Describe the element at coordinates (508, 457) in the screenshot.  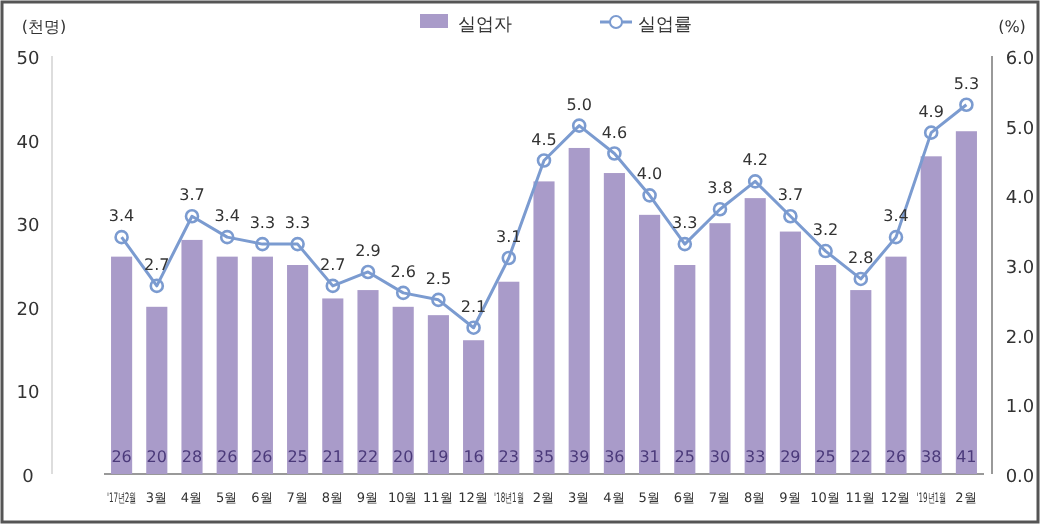
I see `data-label: 23` at that location.